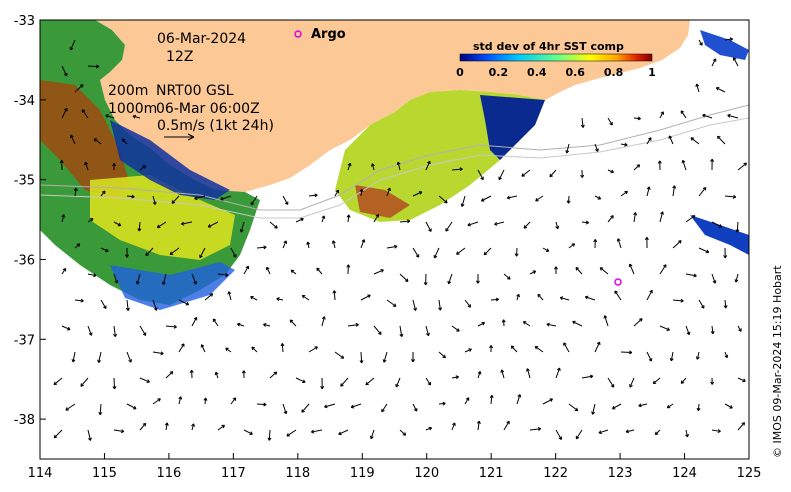  Describe the element at coordinates (426, 473) in the screenshot. I see `x-tick-label: 120` at that location.